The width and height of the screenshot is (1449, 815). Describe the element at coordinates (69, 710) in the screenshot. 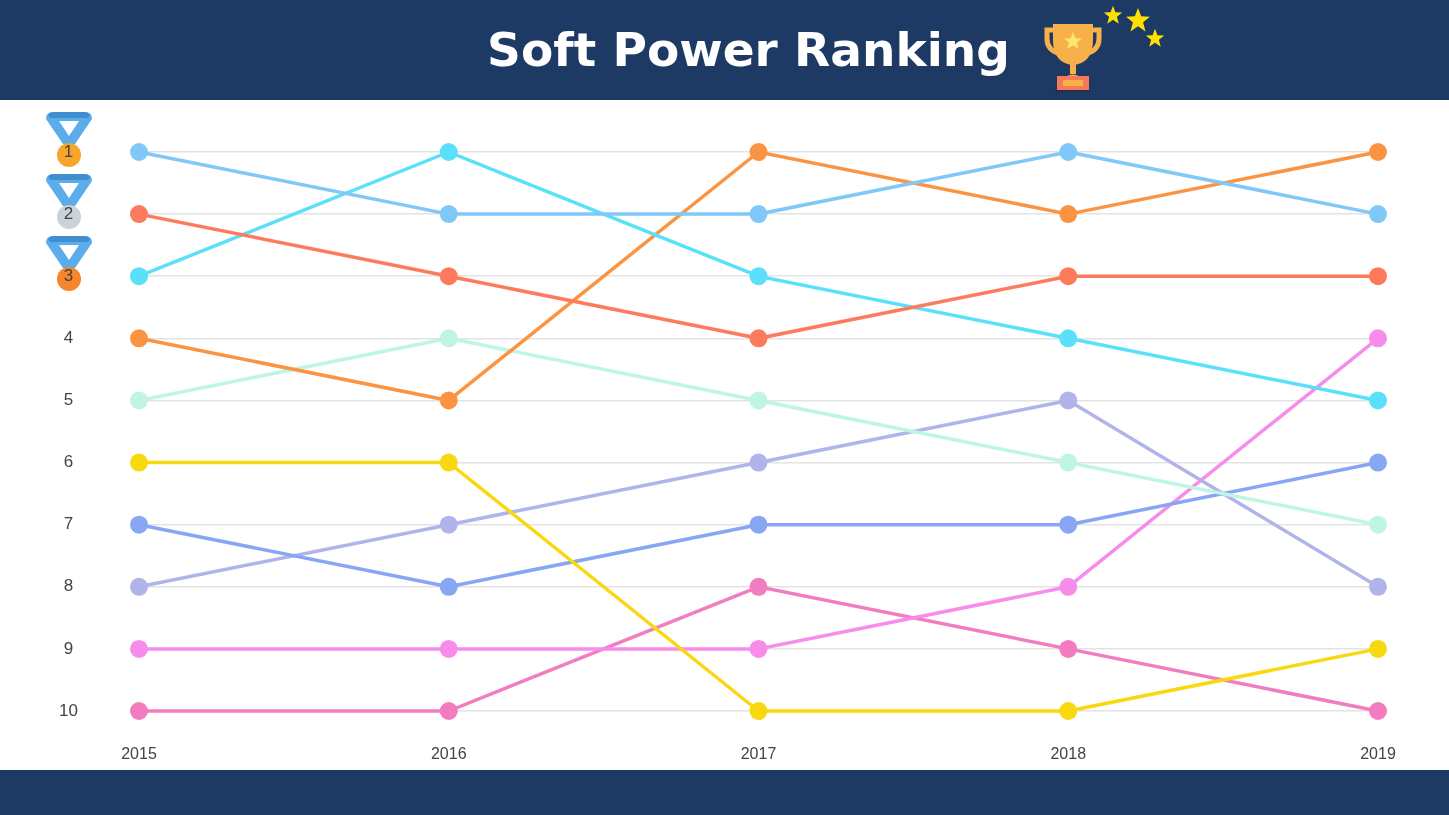

I see `y-tick-label: 10` at that location.